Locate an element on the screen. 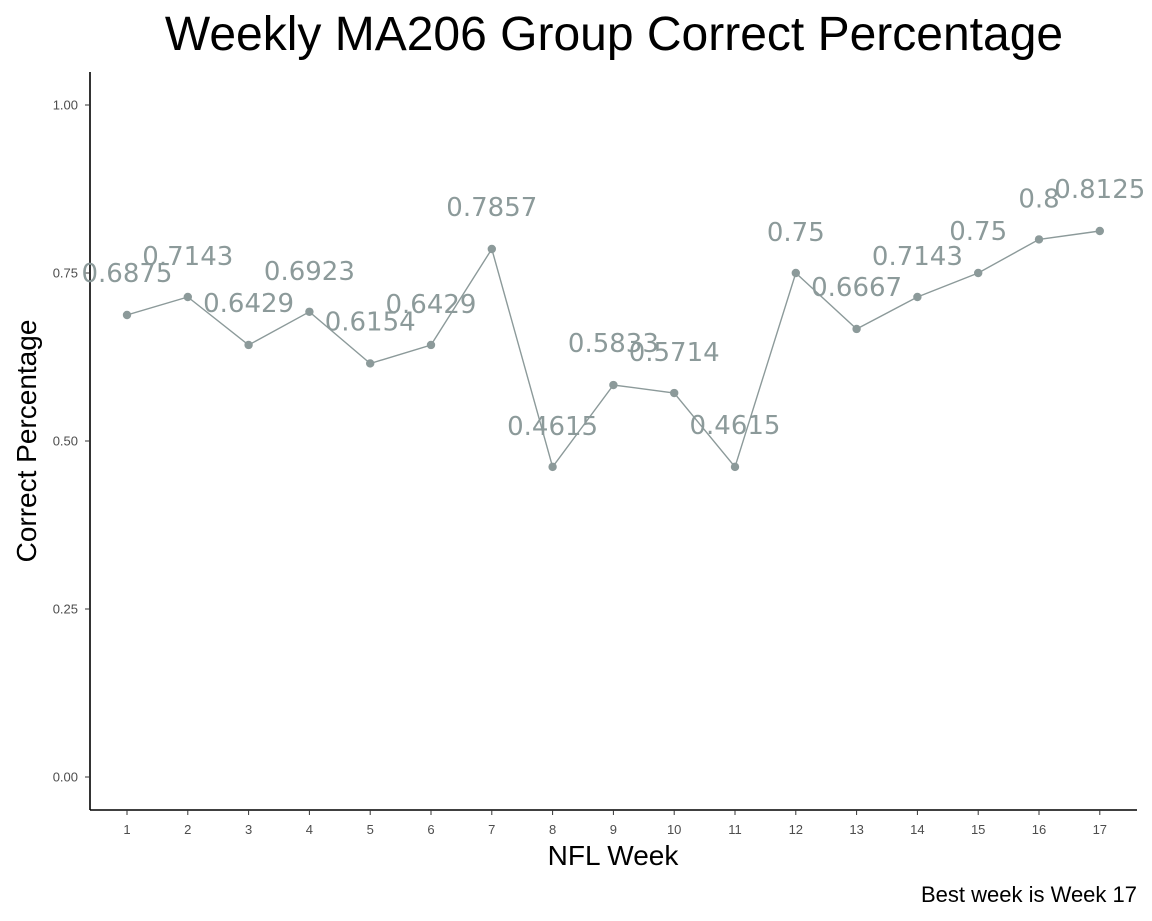  x-tick-label: 13 is located at coordinates (856, 829).